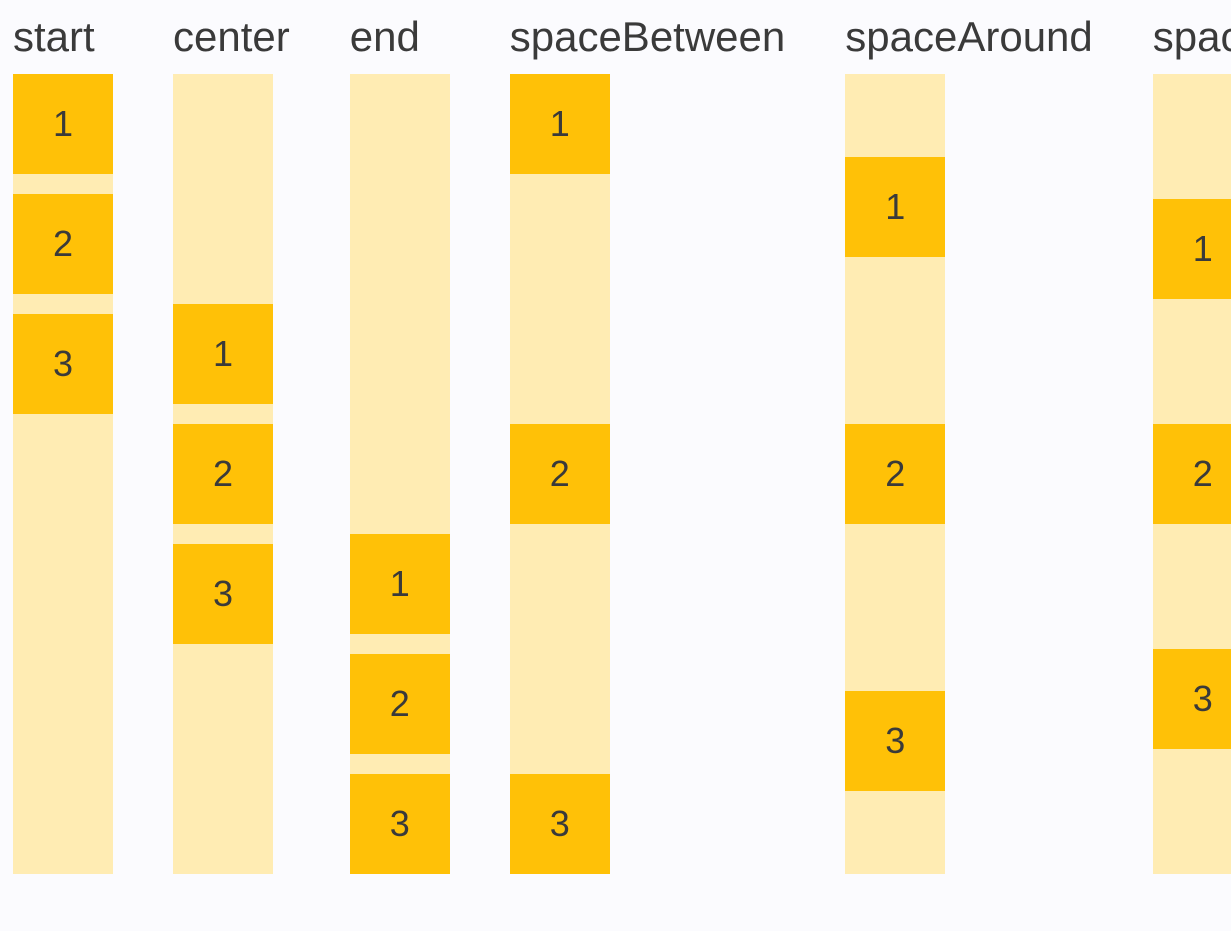 The image size is (1231, 931). What do you see at coordinates (384, 36) in the screenshot?
I see `alignment-label-end: end` at bounding box center [384, 36].